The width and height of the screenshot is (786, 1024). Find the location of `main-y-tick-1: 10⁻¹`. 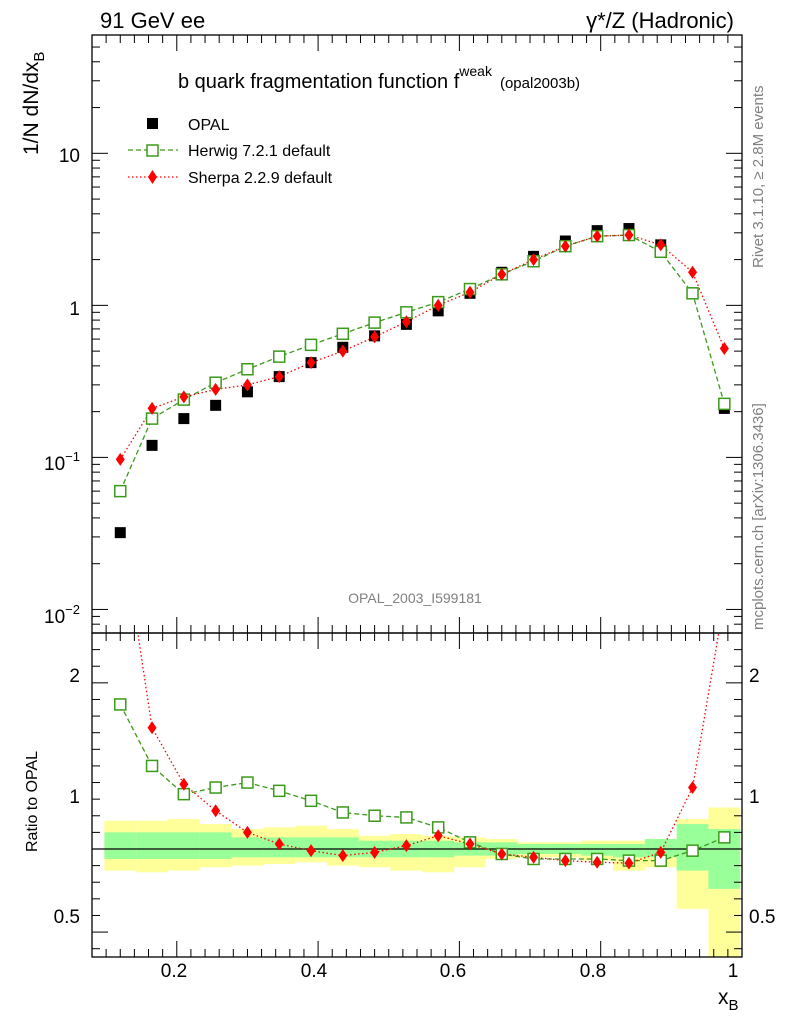

main-y-tick-1: 10⁻¹ is located at coordinates (62, 462).